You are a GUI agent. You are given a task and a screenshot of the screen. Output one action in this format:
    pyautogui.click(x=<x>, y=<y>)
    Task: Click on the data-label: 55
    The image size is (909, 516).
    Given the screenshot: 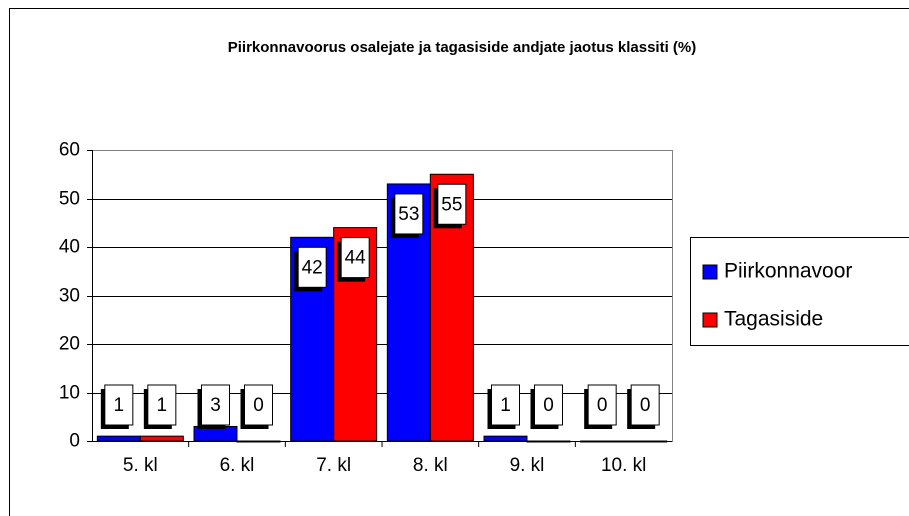 What is the action you would take?
    pyautogui.click(x=451, y=204)
    